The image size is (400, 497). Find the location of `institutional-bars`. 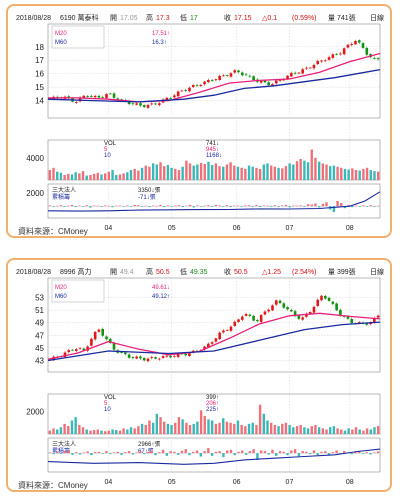

institutional-bars is located at coordinates (214, 206).